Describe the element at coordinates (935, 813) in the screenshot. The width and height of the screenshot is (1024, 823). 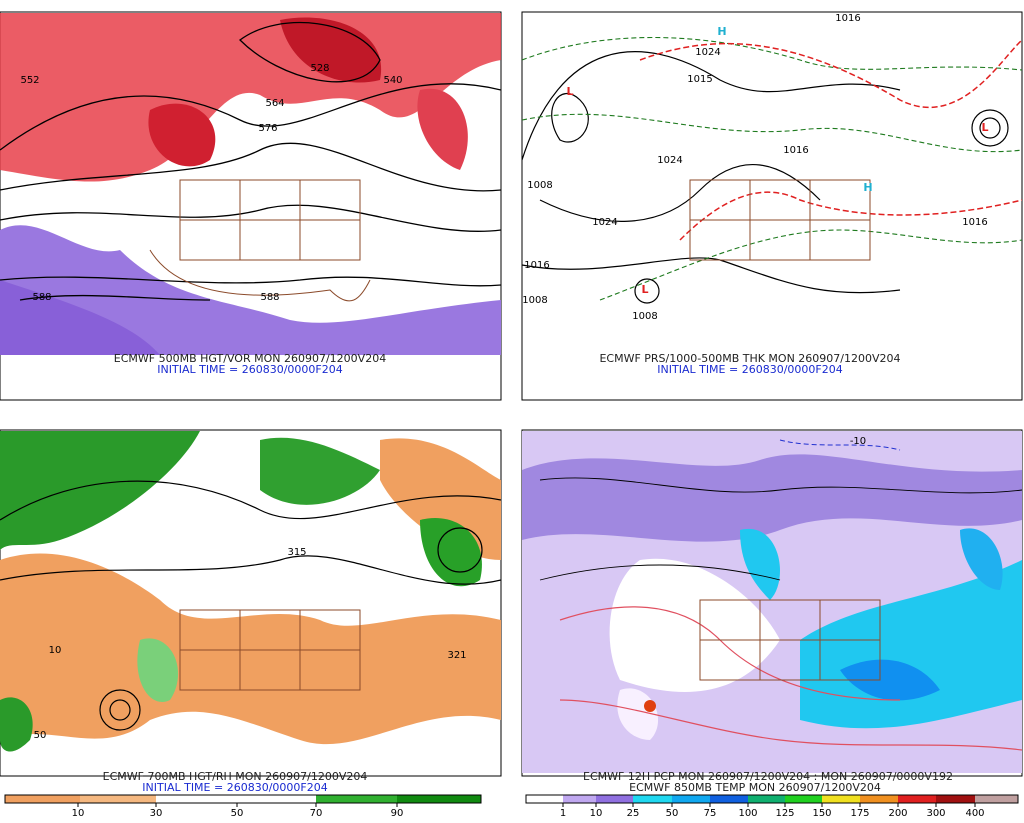
I see `colorbar-label: 300` at that location.